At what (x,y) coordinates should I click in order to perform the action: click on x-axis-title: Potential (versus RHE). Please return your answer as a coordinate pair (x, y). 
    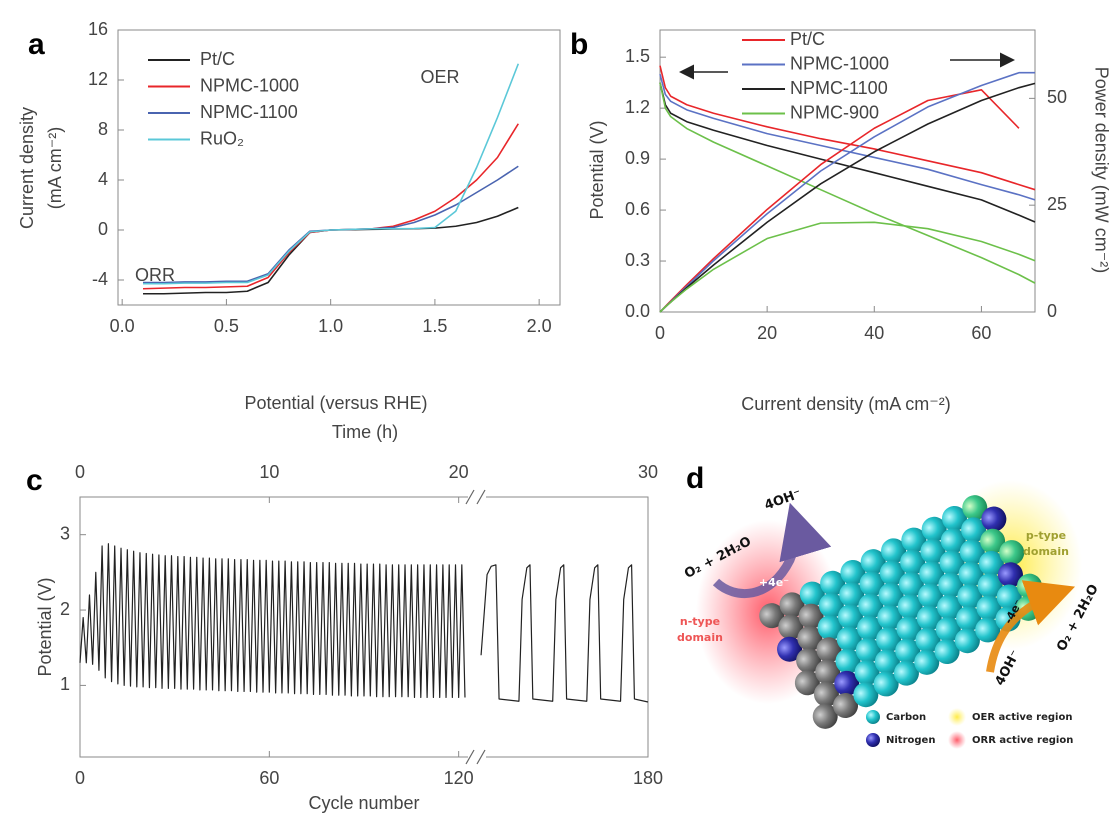
    Looking at the image, I should click on (335, 403).